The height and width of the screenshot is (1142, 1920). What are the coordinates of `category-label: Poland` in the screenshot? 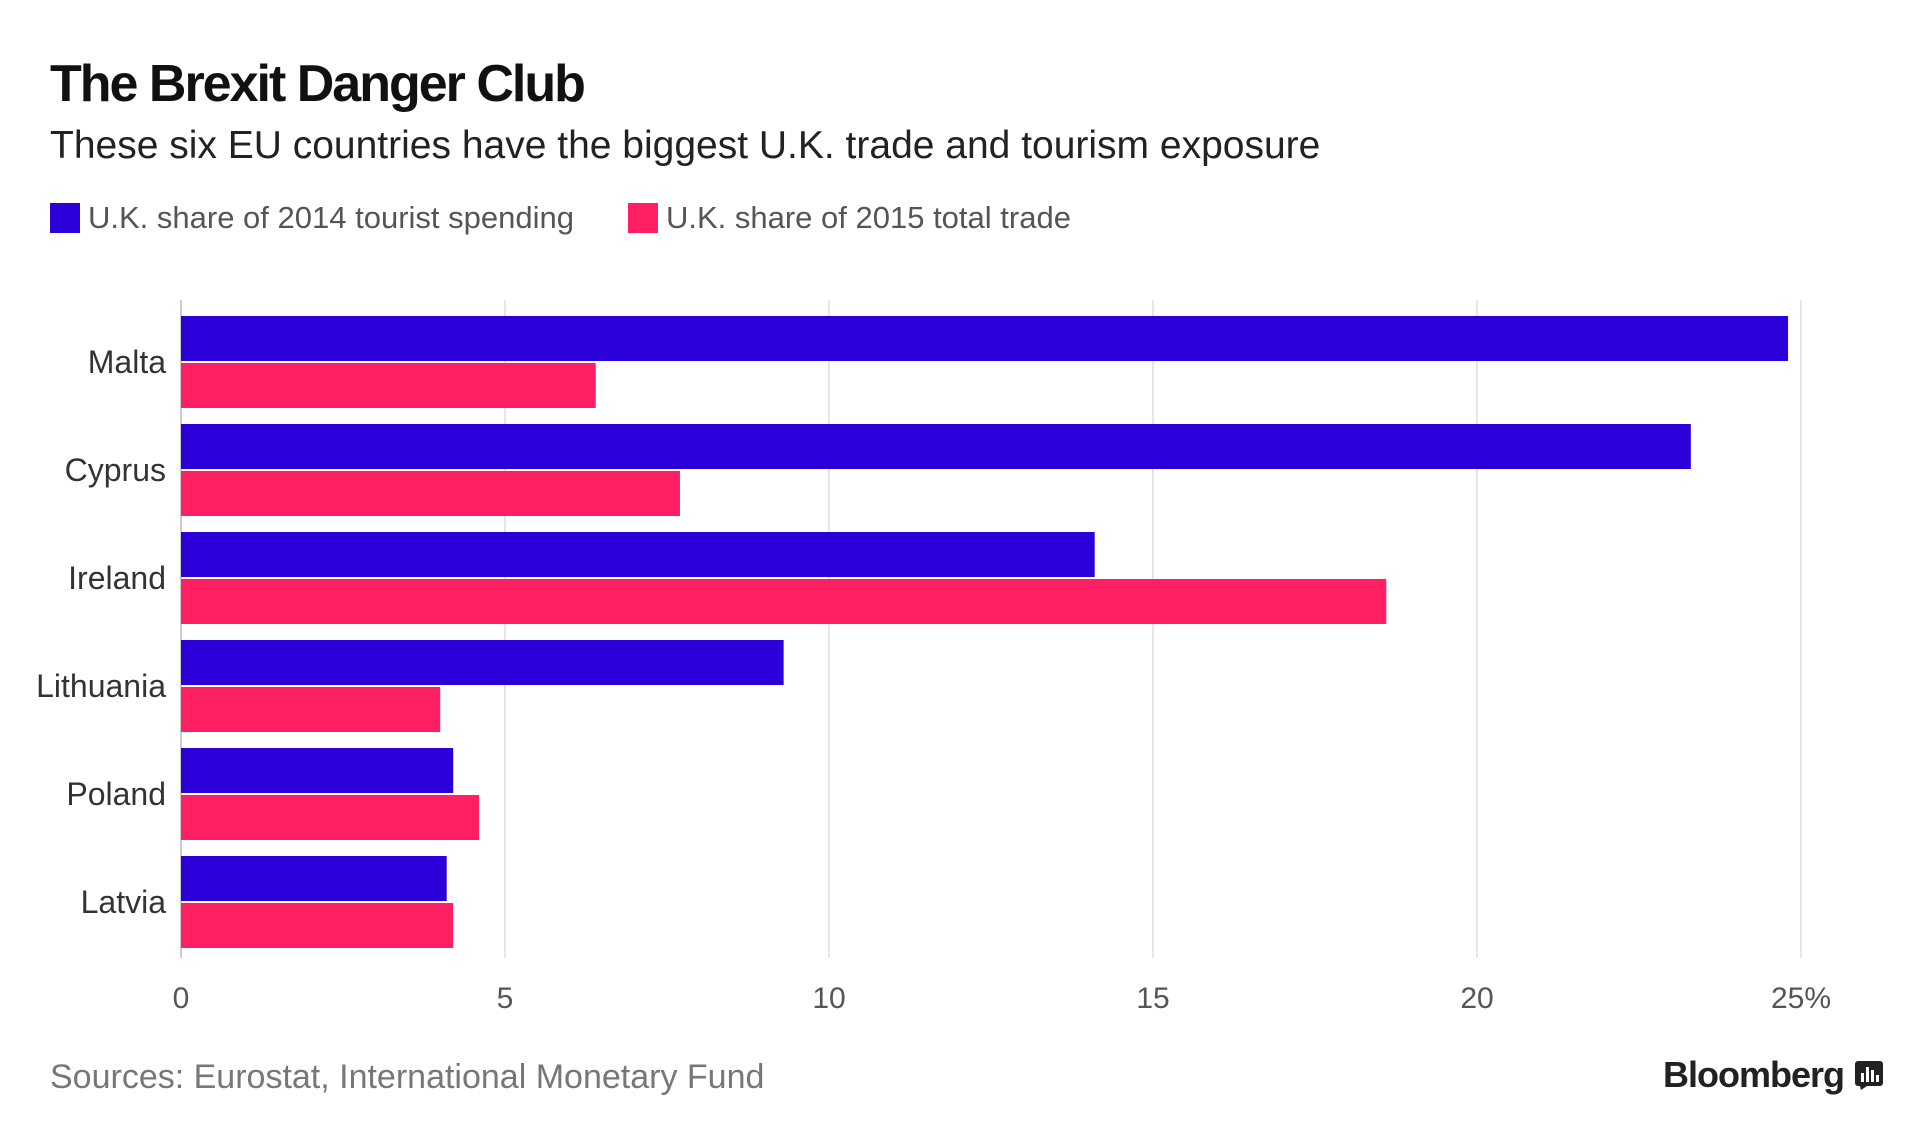 It's located at (116, 794).